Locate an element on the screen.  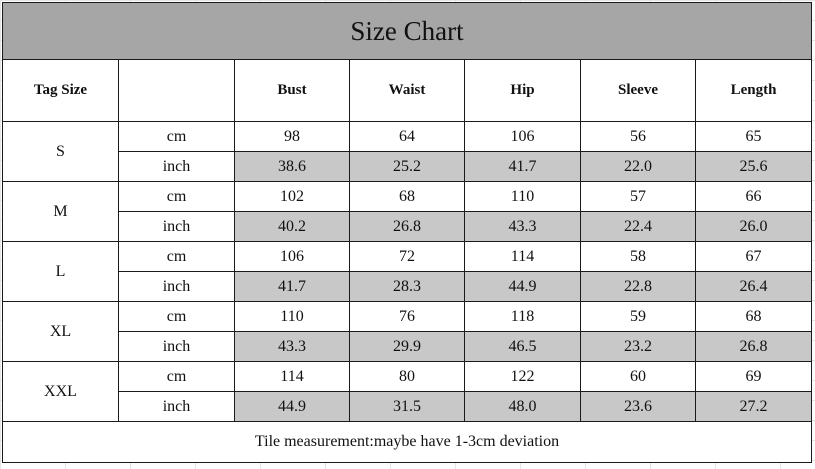
measurement-cell: 59 is located at coordinates (638, 316).